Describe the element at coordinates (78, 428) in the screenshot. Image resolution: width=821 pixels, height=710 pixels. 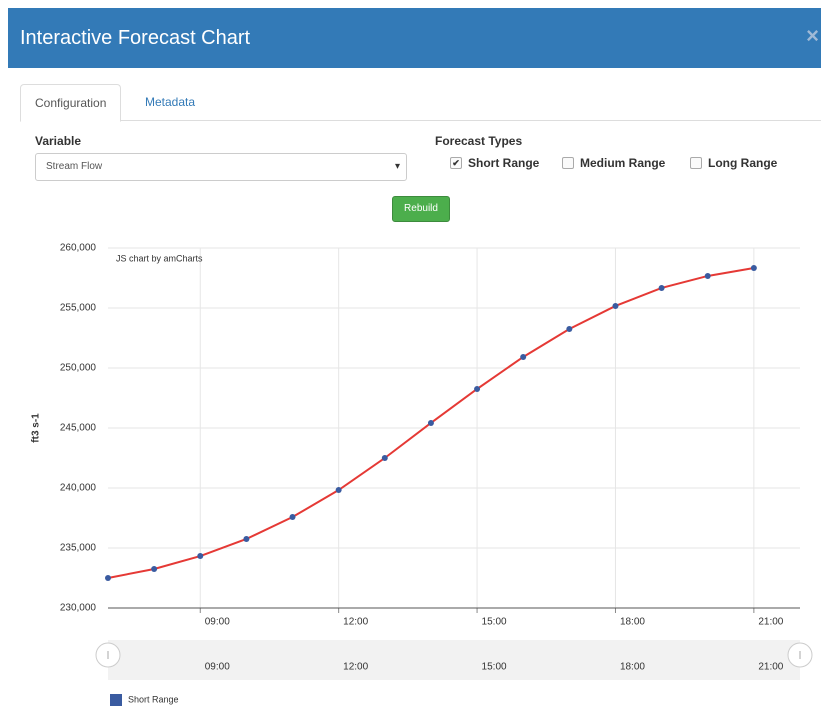
I see `y-tick-label: 245,000` at that location.